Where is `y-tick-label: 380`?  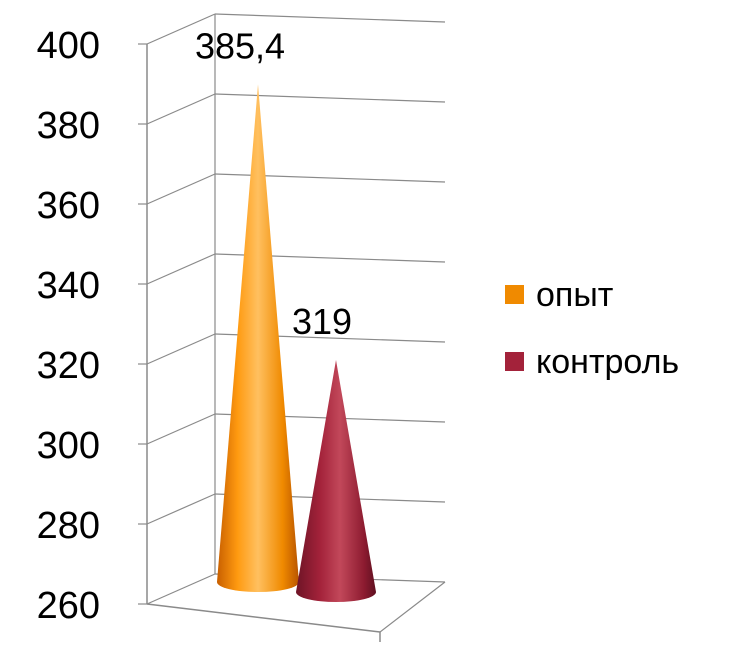
y-tick-label: 380 is located at coordinates (68, 126).